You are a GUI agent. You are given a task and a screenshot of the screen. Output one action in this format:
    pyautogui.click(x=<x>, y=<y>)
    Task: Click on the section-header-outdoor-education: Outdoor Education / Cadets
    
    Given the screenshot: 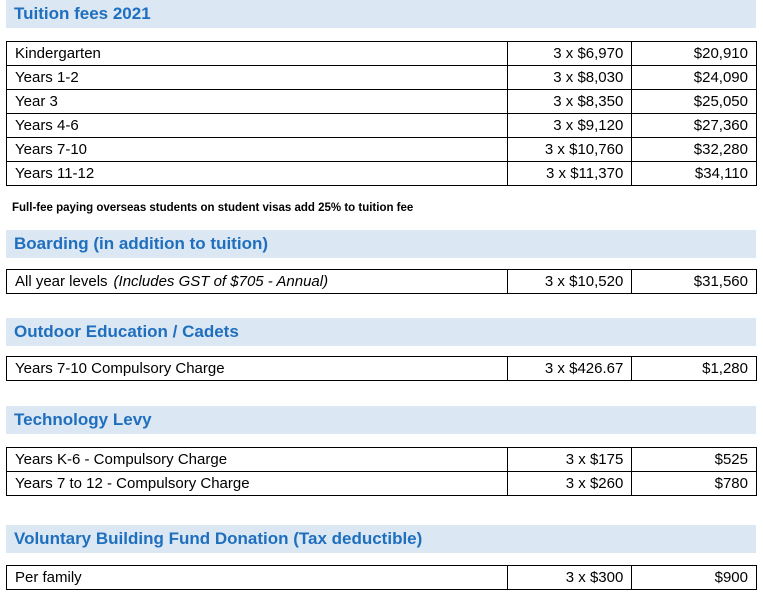 What is the action you would take?
    pyautogui.click(x=381, y=332)
    